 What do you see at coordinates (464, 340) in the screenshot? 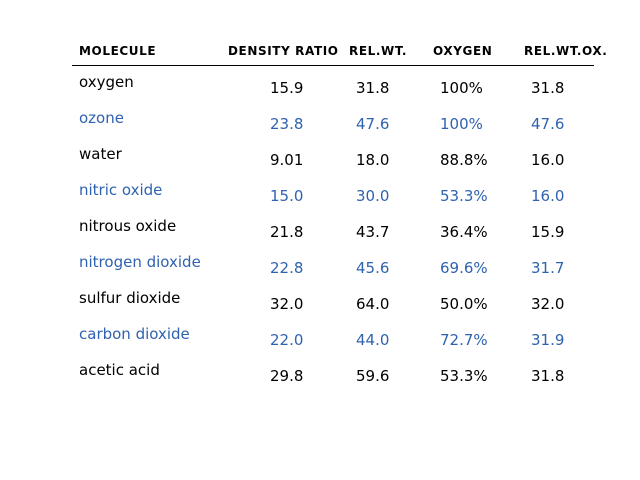
I see `cell-oxygen: 72.7%` at bounding box center [464, 340].